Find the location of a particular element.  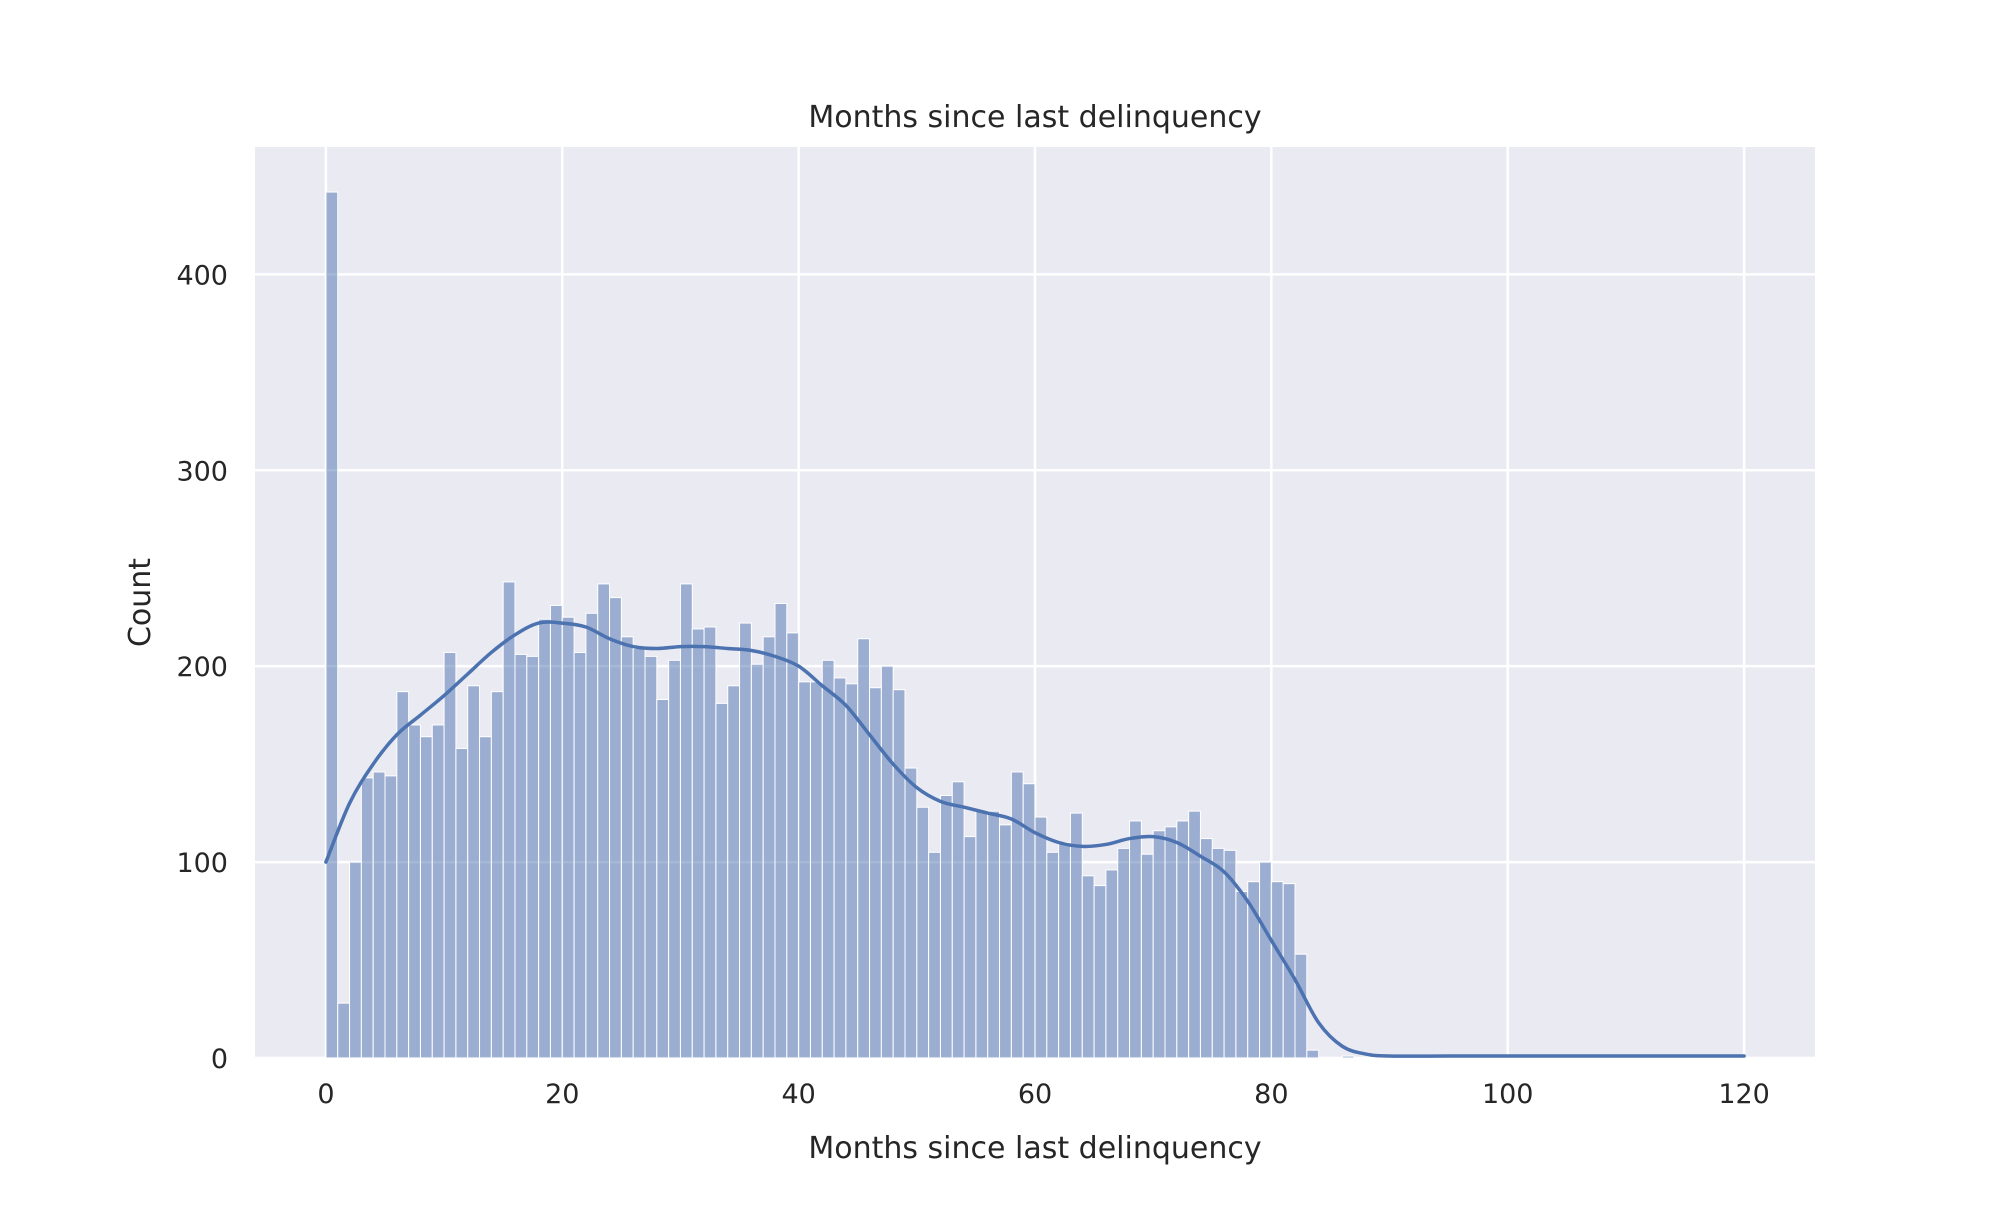

y-tick-label: 200 is located at coordinates (202, 667).